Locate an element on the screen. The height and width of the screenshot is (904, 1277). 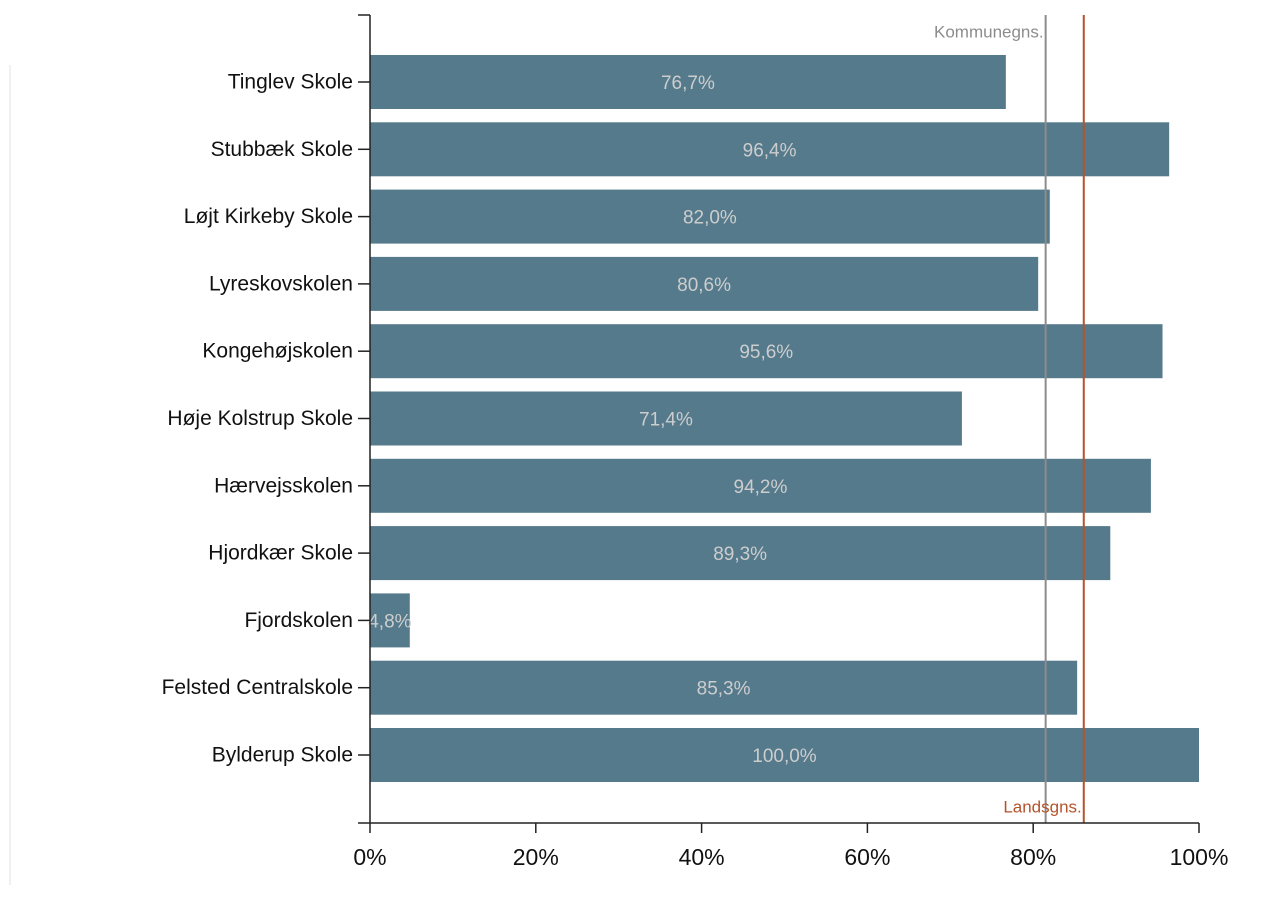
x-tick-label: 40% is located at coordinates (702, 857).